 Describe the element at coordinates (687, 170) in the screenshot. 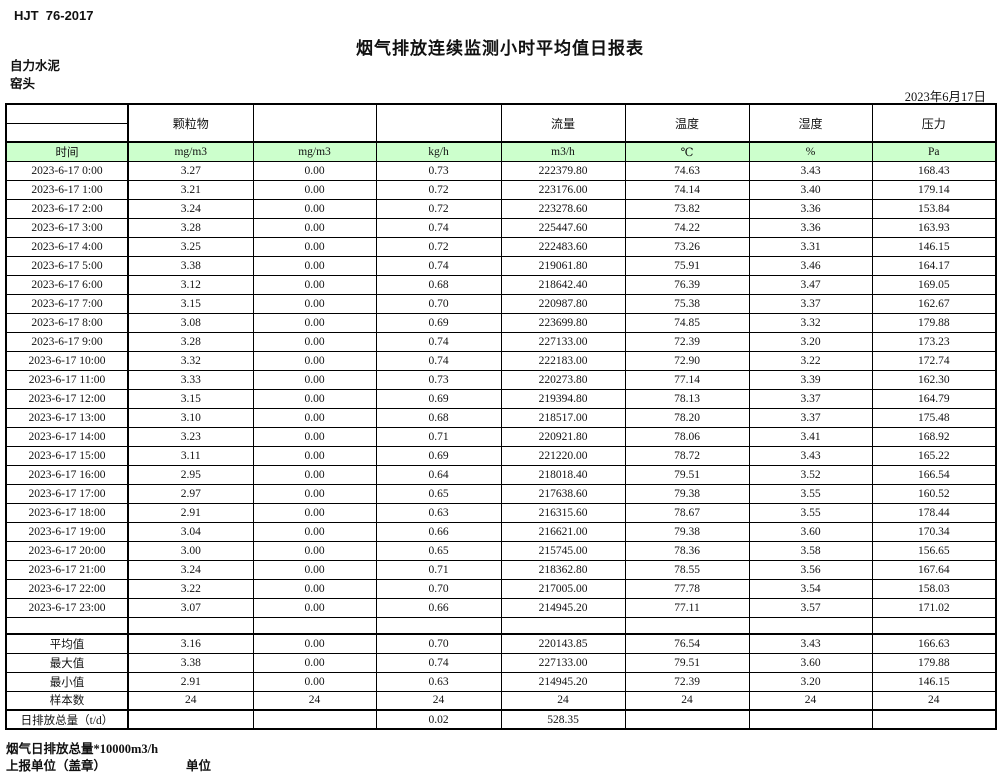

I see `data-row-value-cell: 74.63` at that location.